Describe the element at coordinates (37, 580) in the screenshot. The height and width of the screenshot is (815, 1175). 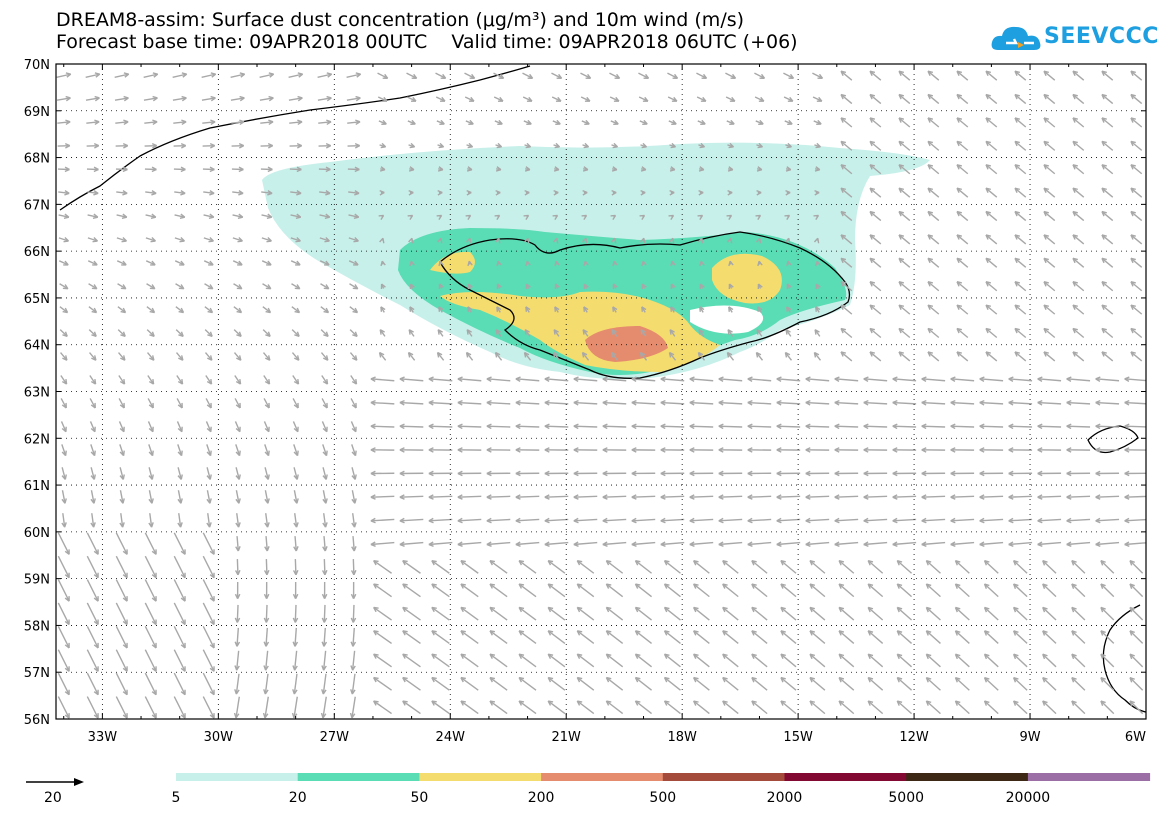
I see `lat-label: 59N` at that location.